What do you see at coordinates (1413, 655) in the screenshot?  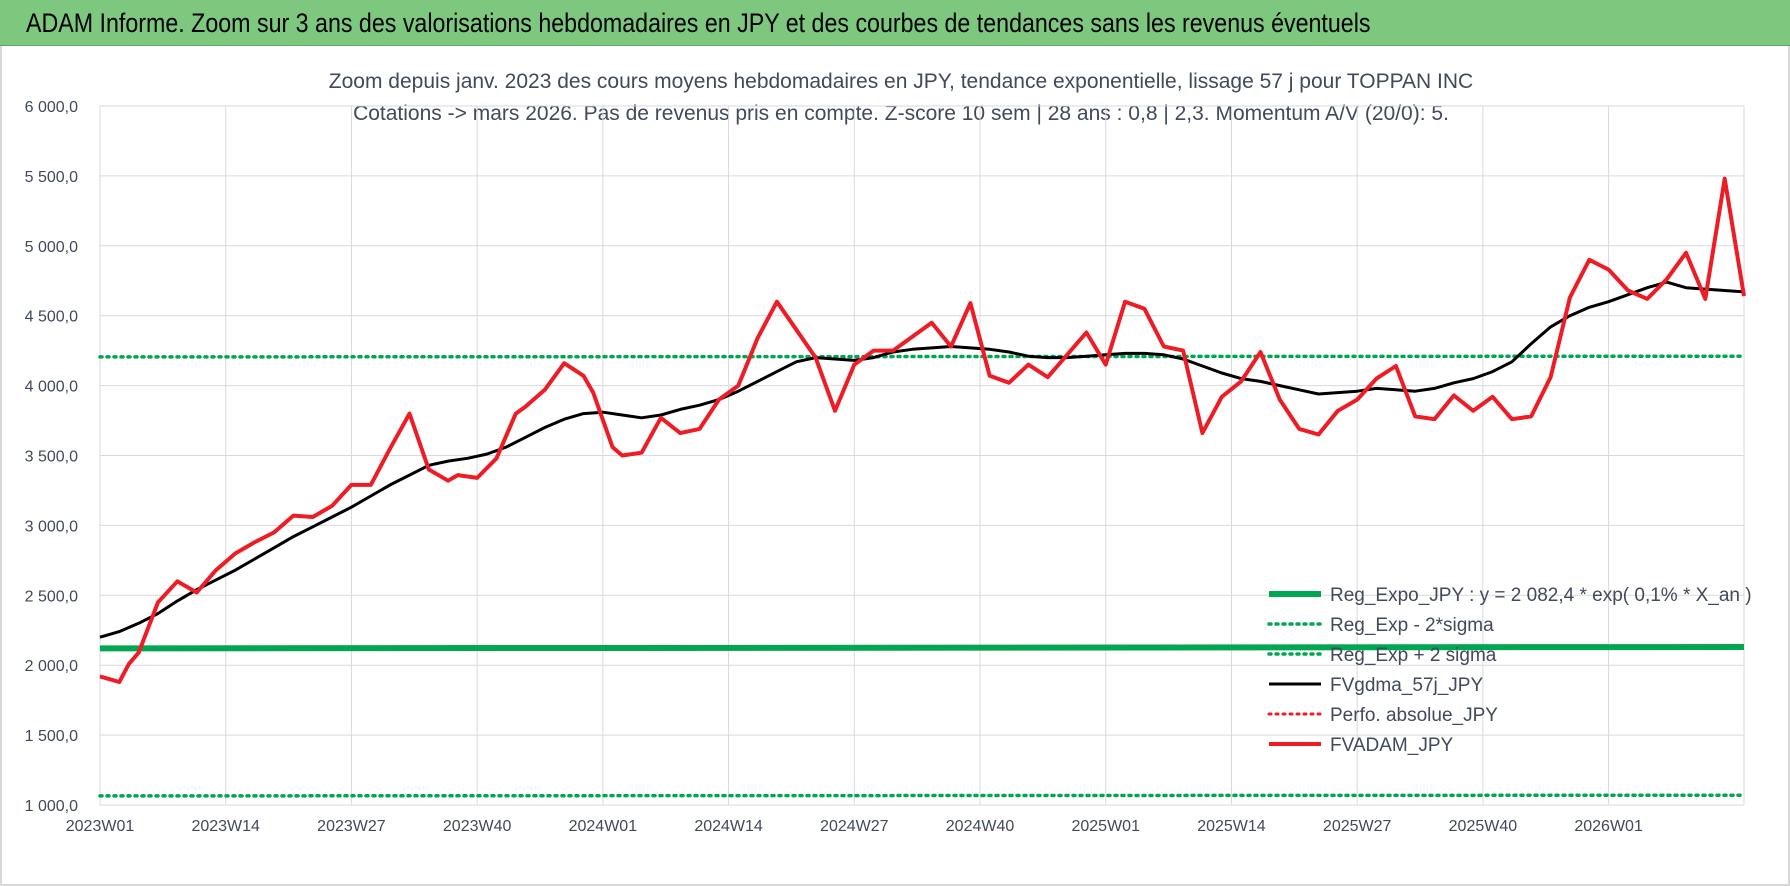 I see `legend-label: Reg_Exp + 2 sigma` at bounding box center [1413, 655].